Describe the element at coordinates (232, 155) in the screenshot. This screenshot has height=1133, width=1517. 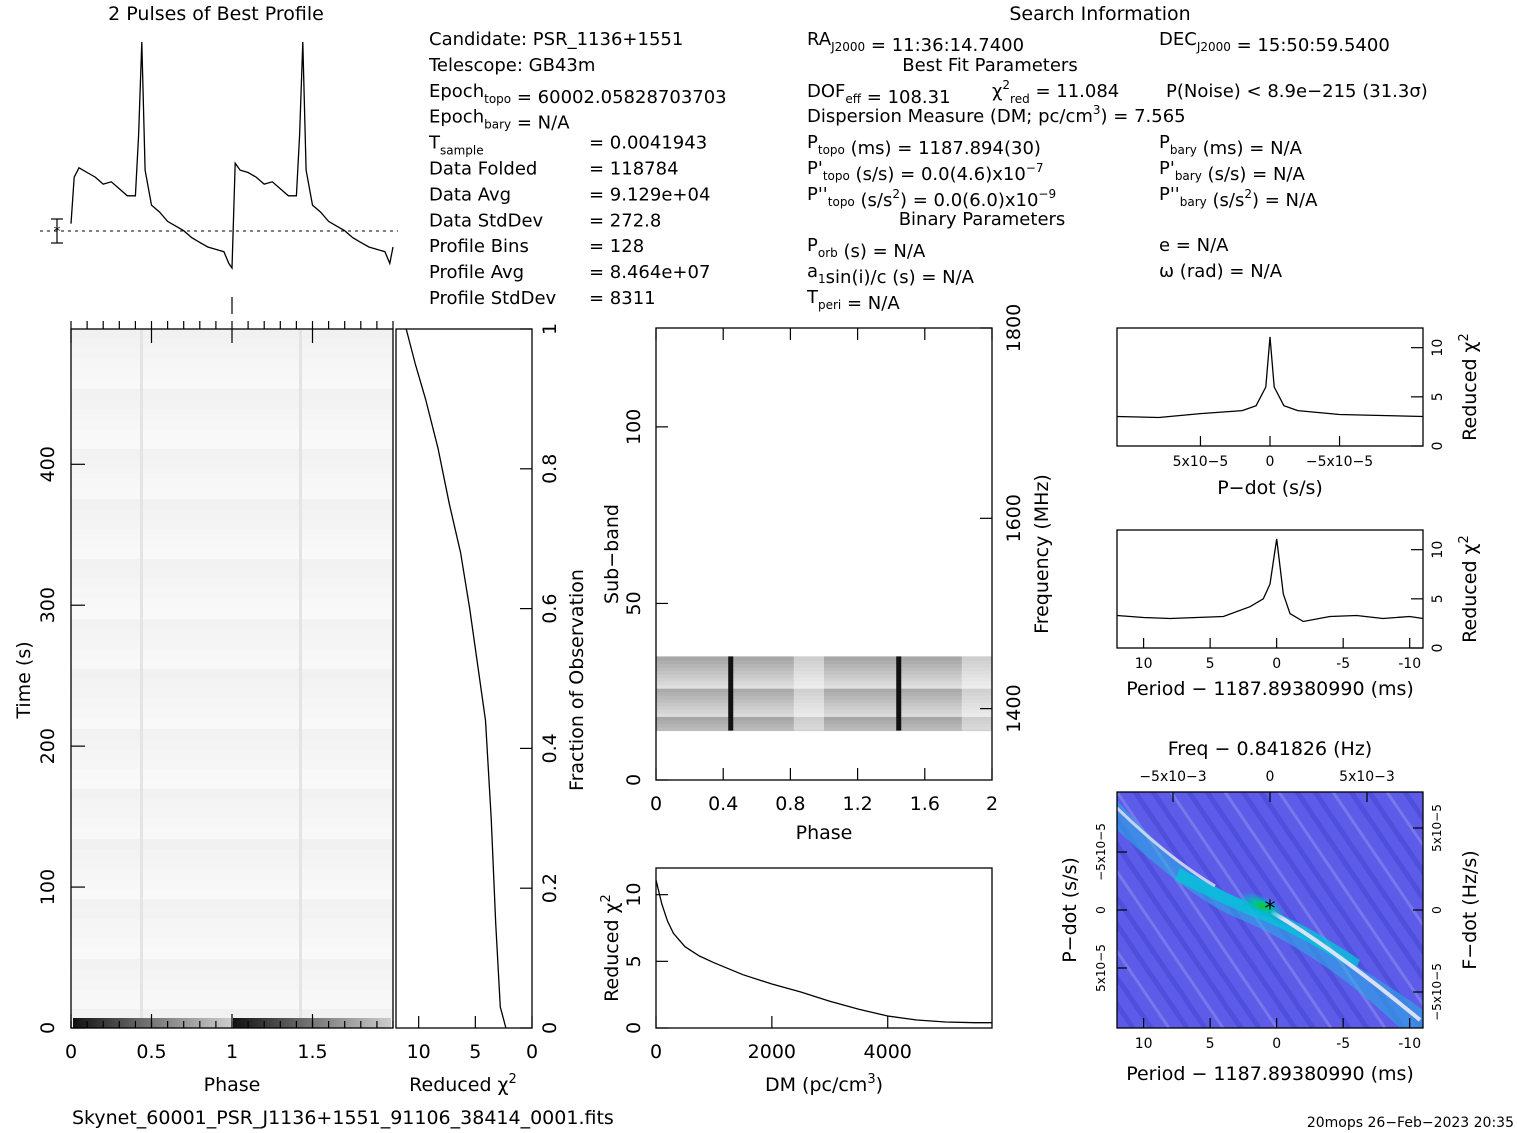
I see `profile-trace` at that location.